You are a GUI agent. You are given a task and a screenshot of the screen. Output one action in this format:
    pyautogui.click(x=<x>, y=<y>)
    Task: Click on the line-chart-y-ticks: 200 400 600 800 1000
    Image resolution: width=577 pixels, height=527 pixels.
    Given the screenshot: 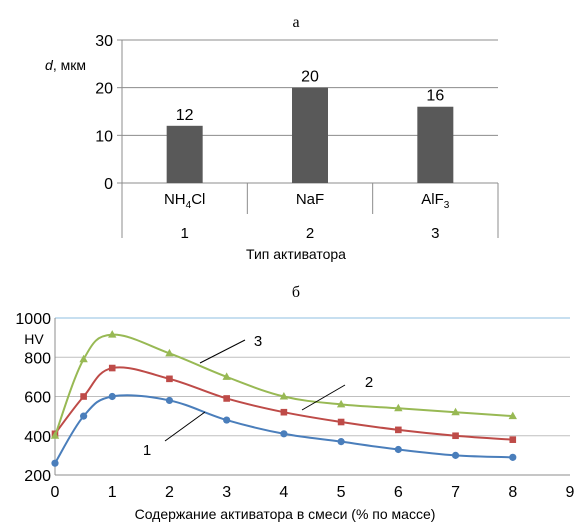 What is the action you would take?
    pyautogui.click(x=33, y=398)
    